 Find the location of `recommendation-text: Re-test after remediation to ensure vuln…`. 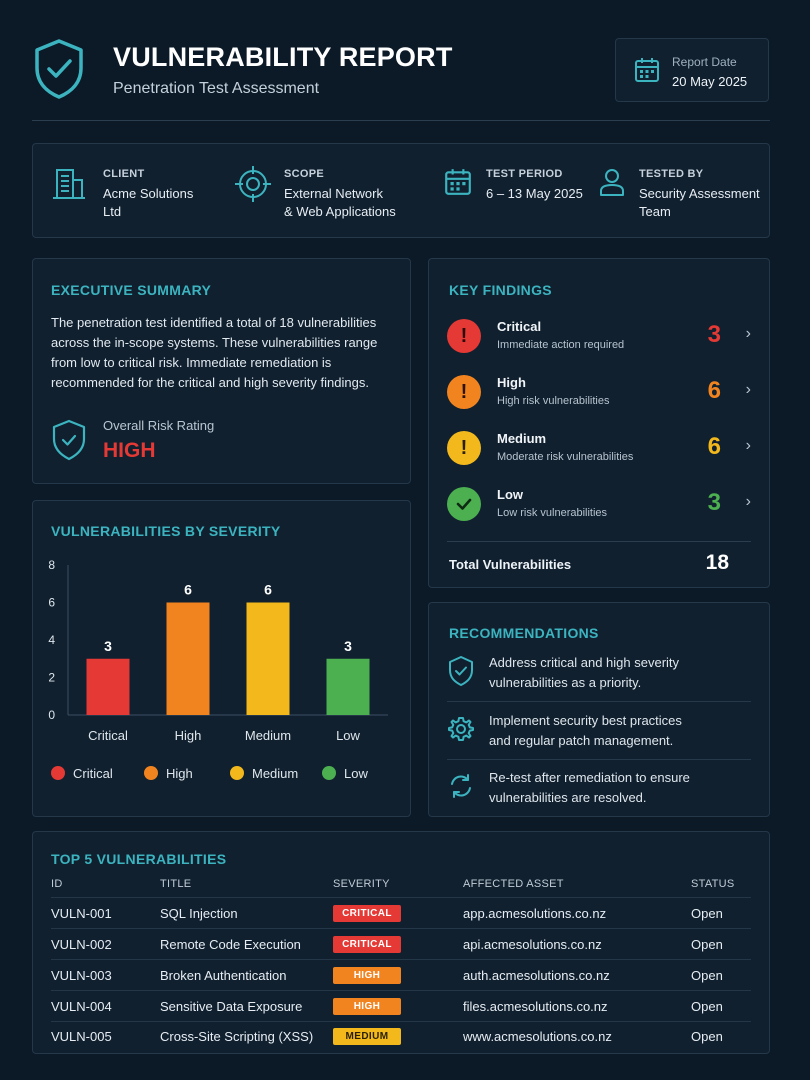

recommendation-text: Re-test after remediation to ensure vuln… is located at coordinates (619, 788).